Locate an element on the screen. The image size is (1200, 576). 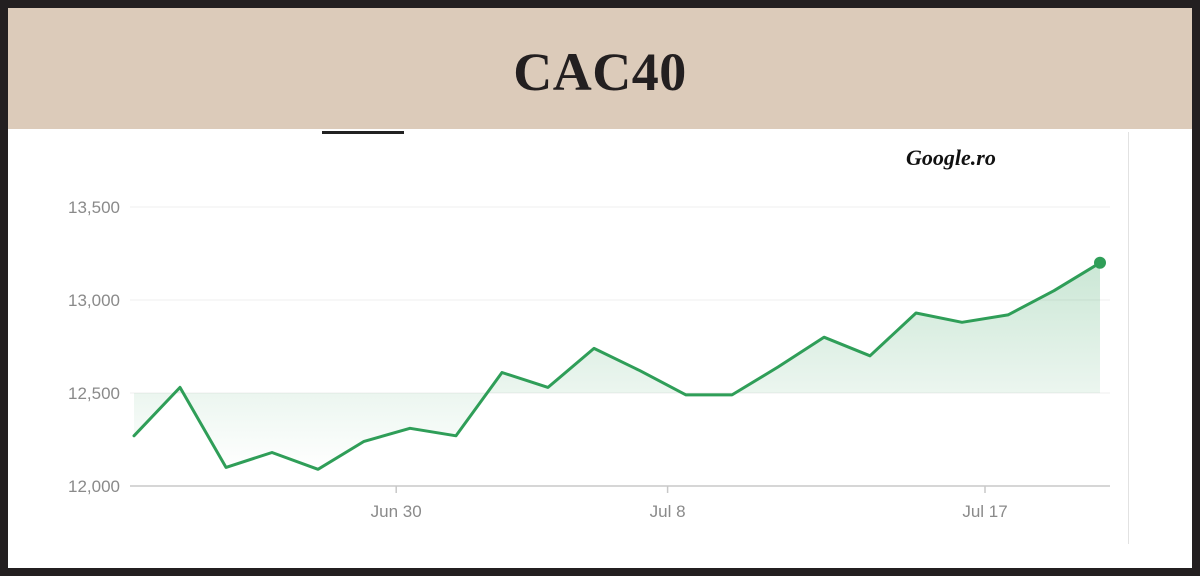
y-tick-label: 13,000 is located at coordinates (94, 300).